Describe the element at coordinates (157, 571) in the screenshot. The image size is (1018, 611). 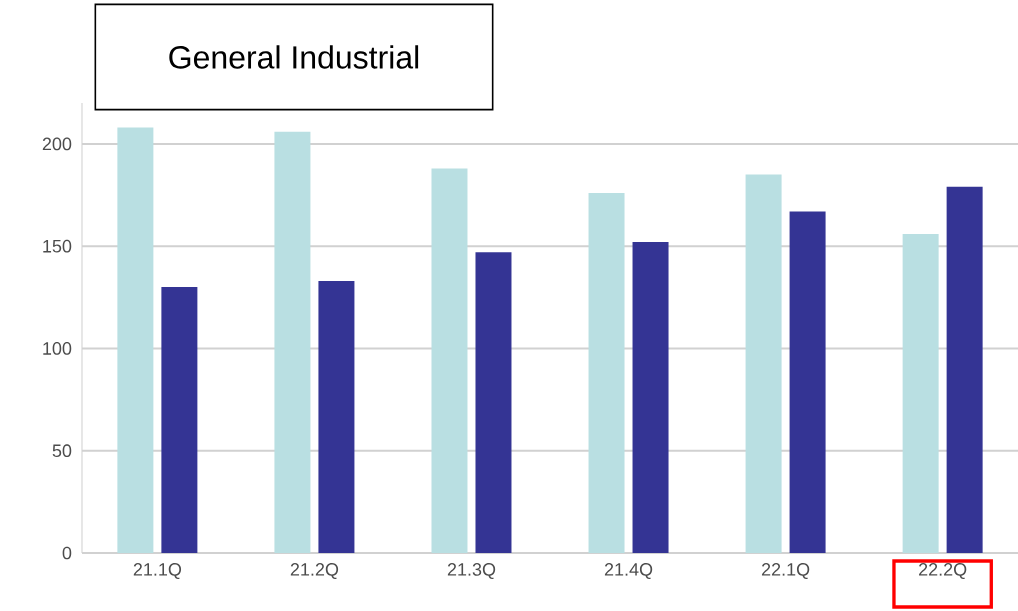
I see `x-tick-label: 21.1Q` at that location.